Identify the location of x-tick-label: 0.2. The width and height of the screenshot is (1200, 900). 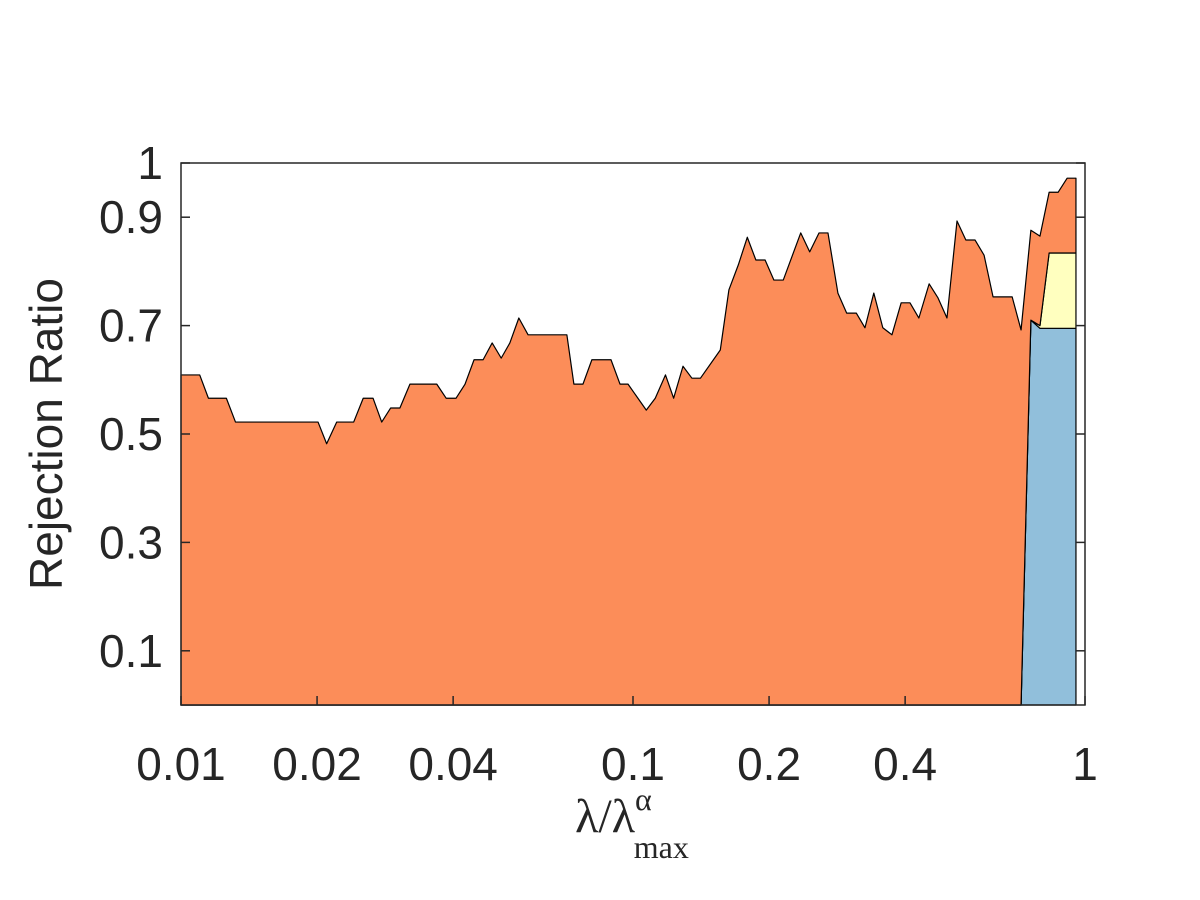
(769, 764).